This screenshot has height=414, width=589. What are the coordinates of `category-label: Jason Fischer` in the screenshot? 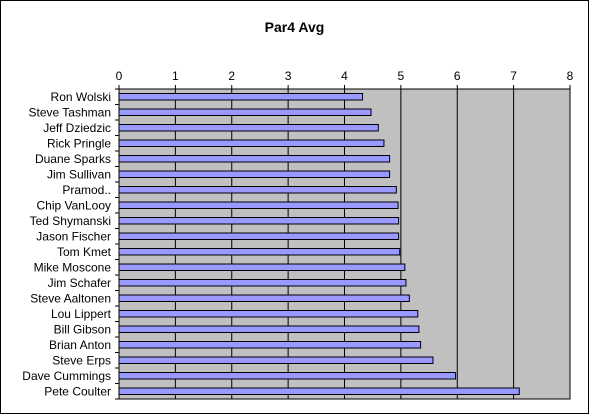 It's located at (73, 236).